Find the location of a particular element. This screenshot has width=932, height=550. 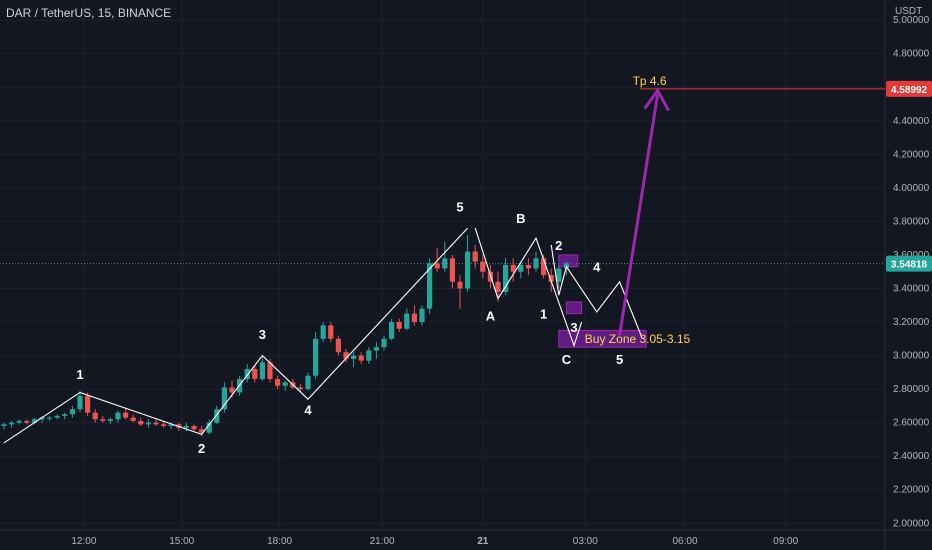

wave-label: B is located at coordinates (520, 218).